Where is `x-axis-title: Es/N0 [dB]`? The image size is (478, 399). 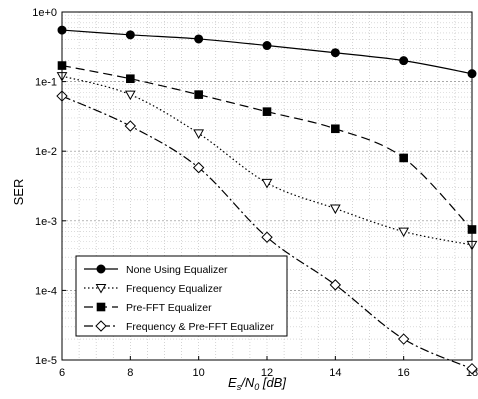 x-axis-title: Es/N0 [dB] is located at coordinates (257, 383).